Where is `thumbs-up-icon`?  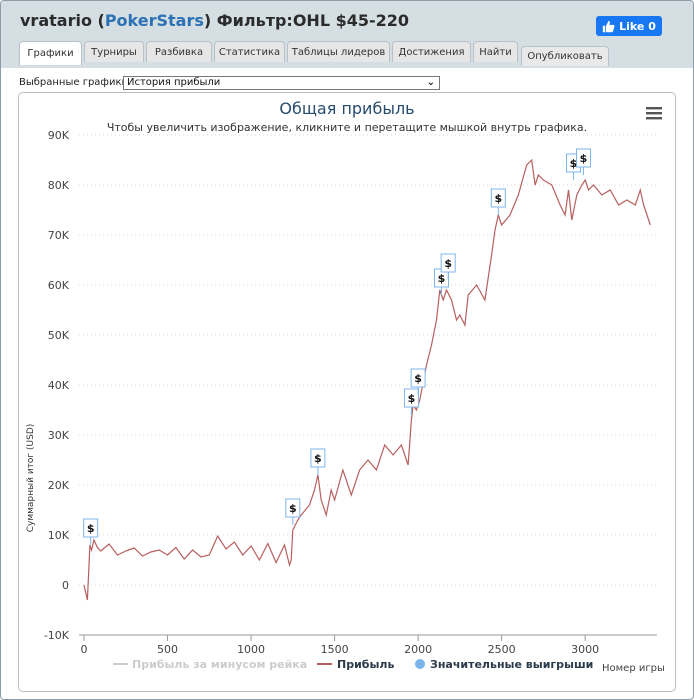
thumbs-up-icon is located at coordinates (608, 26).